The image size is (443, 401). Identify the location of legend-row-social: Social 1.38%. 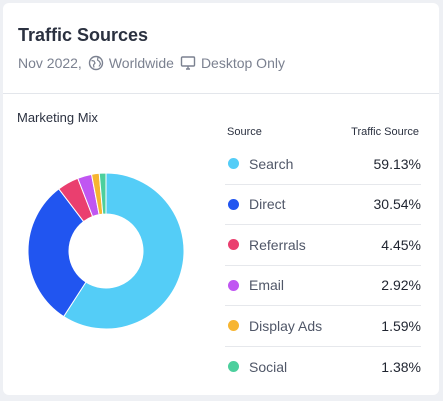
(323, 367).